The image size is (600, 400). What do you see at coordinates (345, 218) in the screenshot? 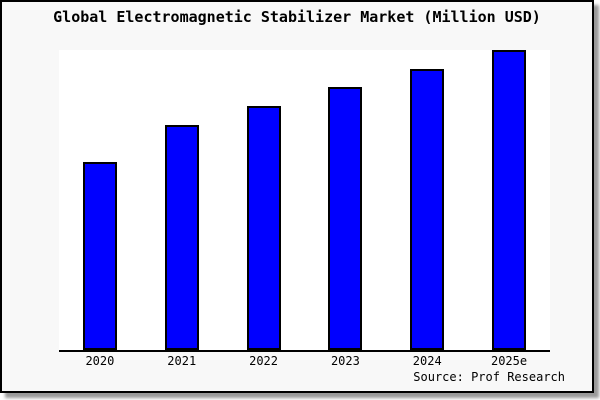
I see `bar-2023` at bounding box center [345, 218].